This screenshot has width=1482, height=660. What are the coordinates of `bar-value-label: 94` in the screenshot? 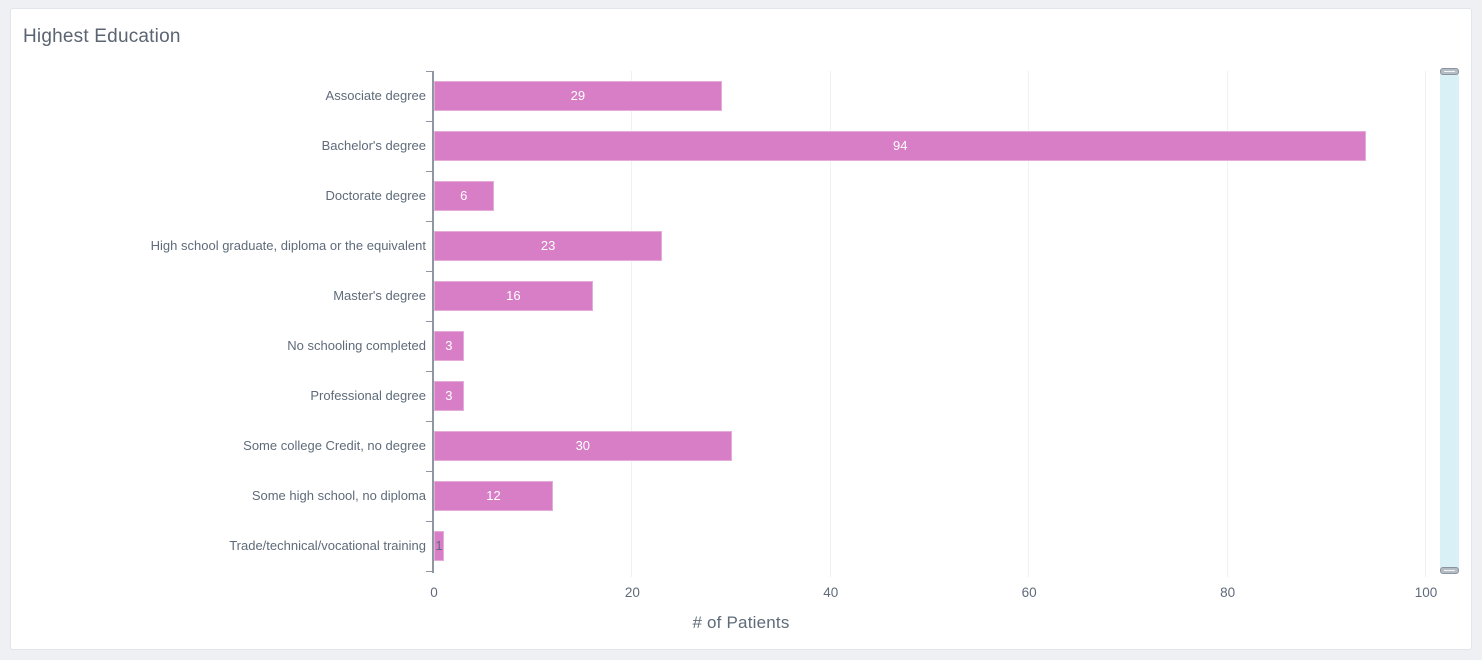 It's located at (900, 145).